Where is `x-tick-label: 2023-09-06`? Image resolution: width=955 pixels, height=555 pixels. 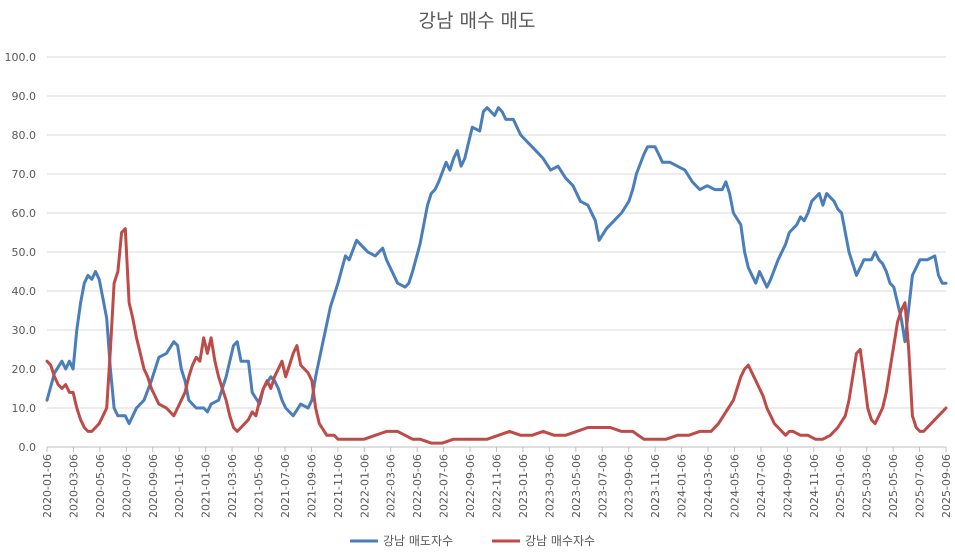
x-tick-label: 2023-09-06 is located at coordinates (629, 486).